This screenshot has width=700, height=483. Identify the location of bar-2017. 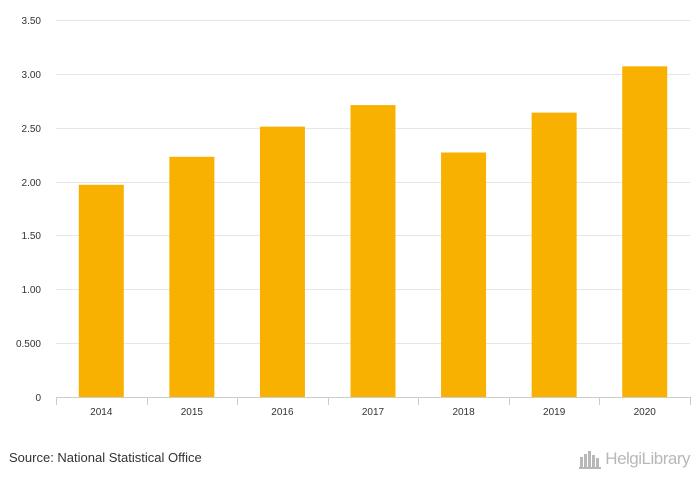
(373, 251).